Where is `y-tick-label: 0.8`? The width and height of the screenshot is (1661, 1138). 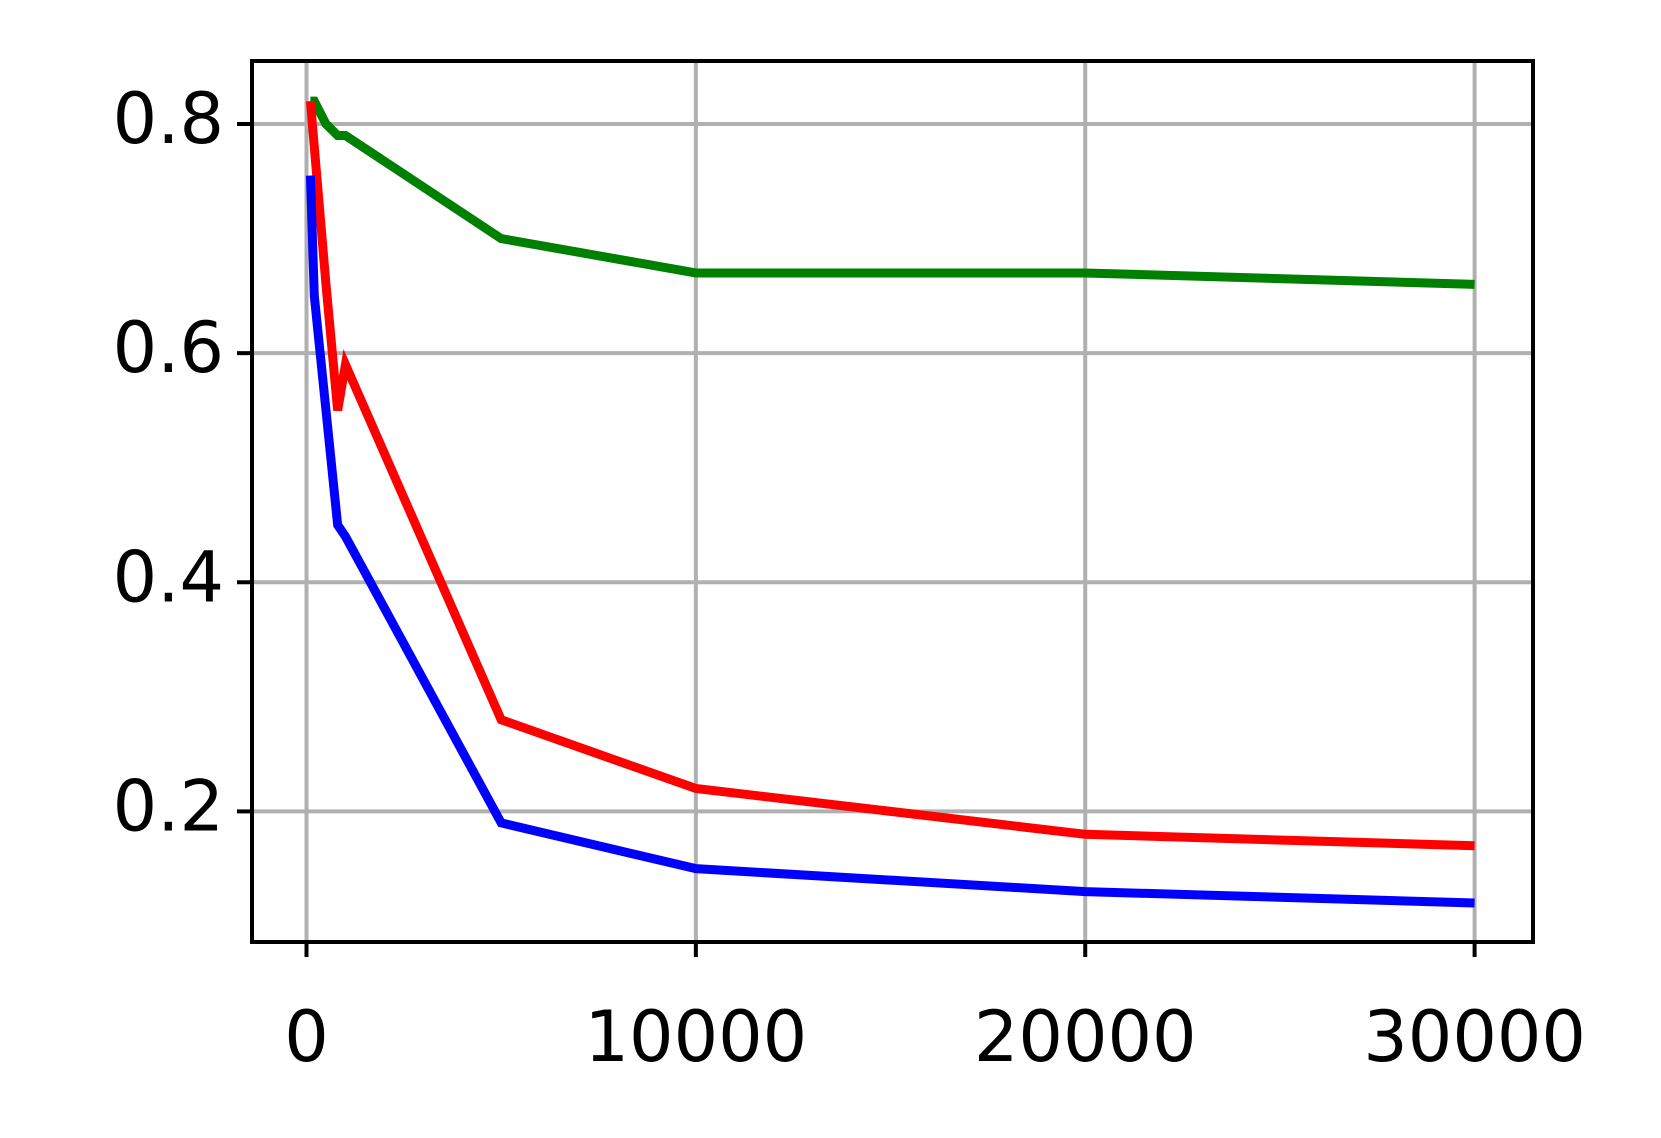 y-tick-label: 0.8 is located at coordinates (168, 119).